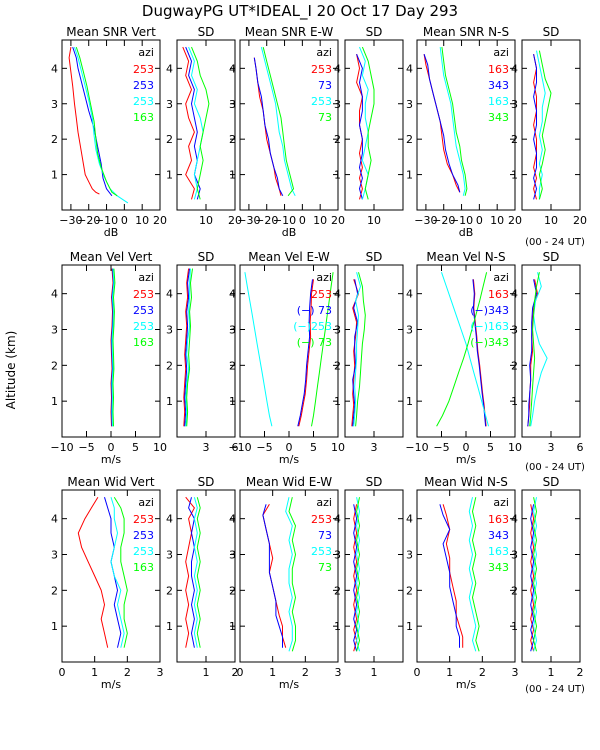 This screenshot has width=600, height=750. I want to click on time-note-row2: (00 - 24 UT), so click(555, 467).